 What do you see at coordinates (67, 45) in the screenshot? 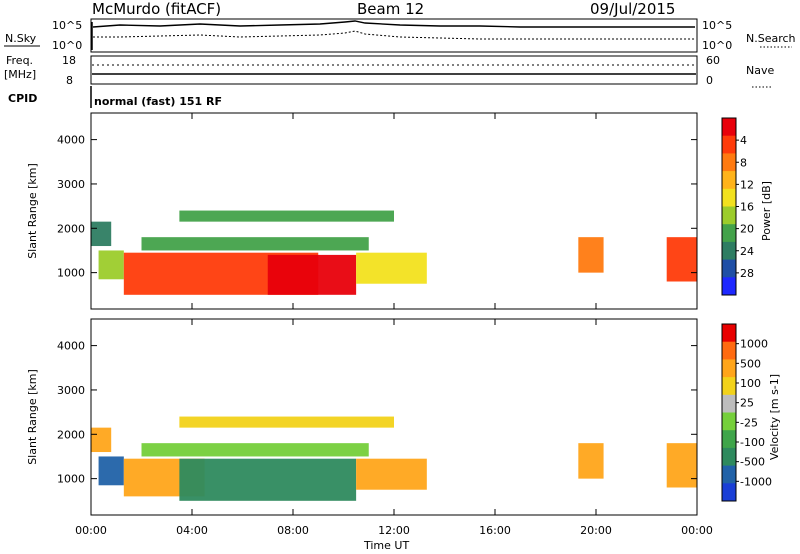
I see `noise-left-tick-bottom: 10^0` at bounding box center [67, 45].